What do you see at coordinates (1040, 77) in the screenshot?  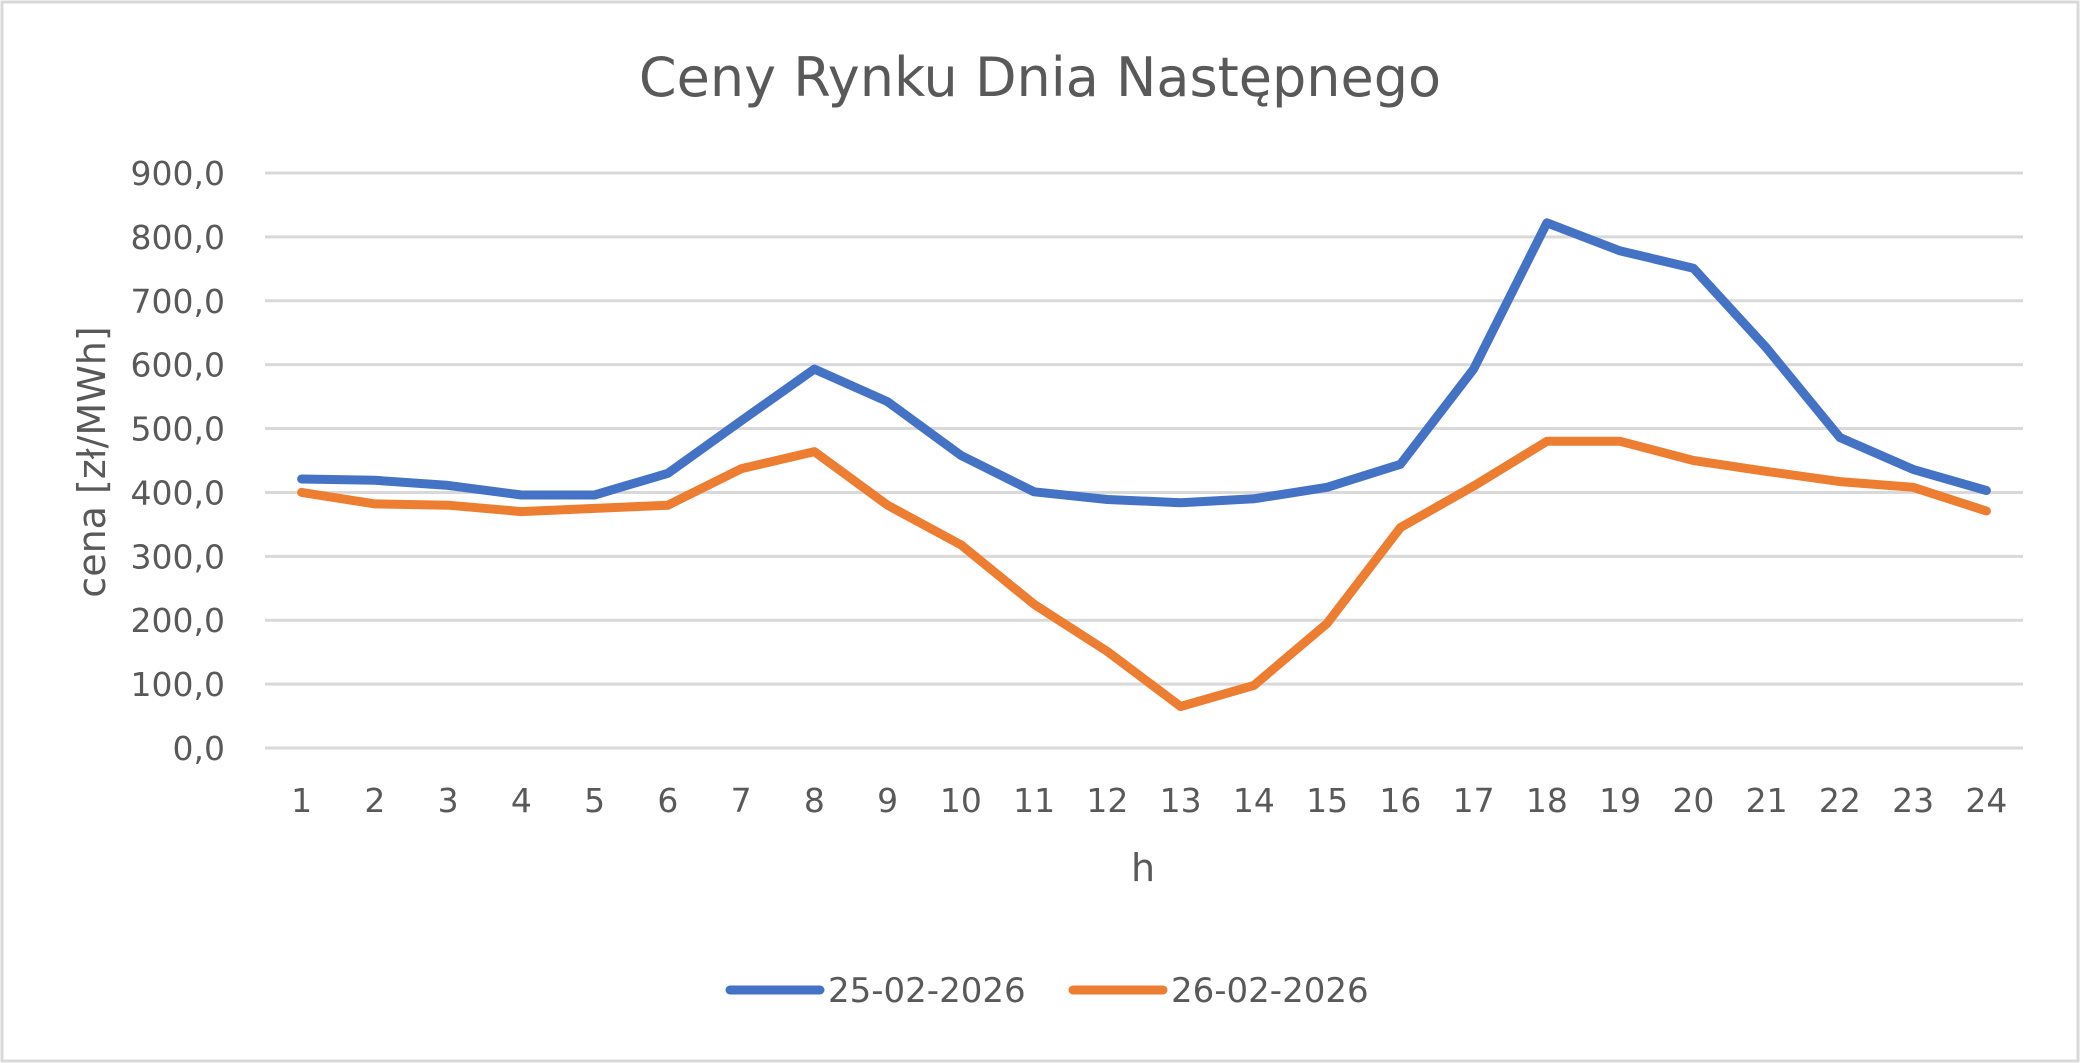 I see `chart-title: Ceny Rynku Dnia Następnego` at bounding box center [1040, 77].